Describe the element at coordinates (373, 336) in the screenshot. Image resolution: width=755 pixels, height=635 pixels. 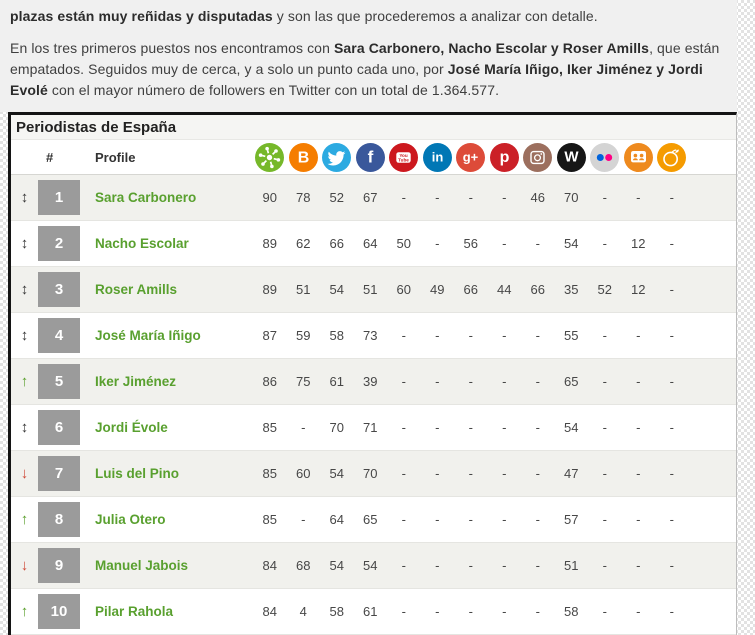
I see `table-row: ↕ 4 José María Iñigo 87 59 58 73 - - - - - 55 - - -` at that location.